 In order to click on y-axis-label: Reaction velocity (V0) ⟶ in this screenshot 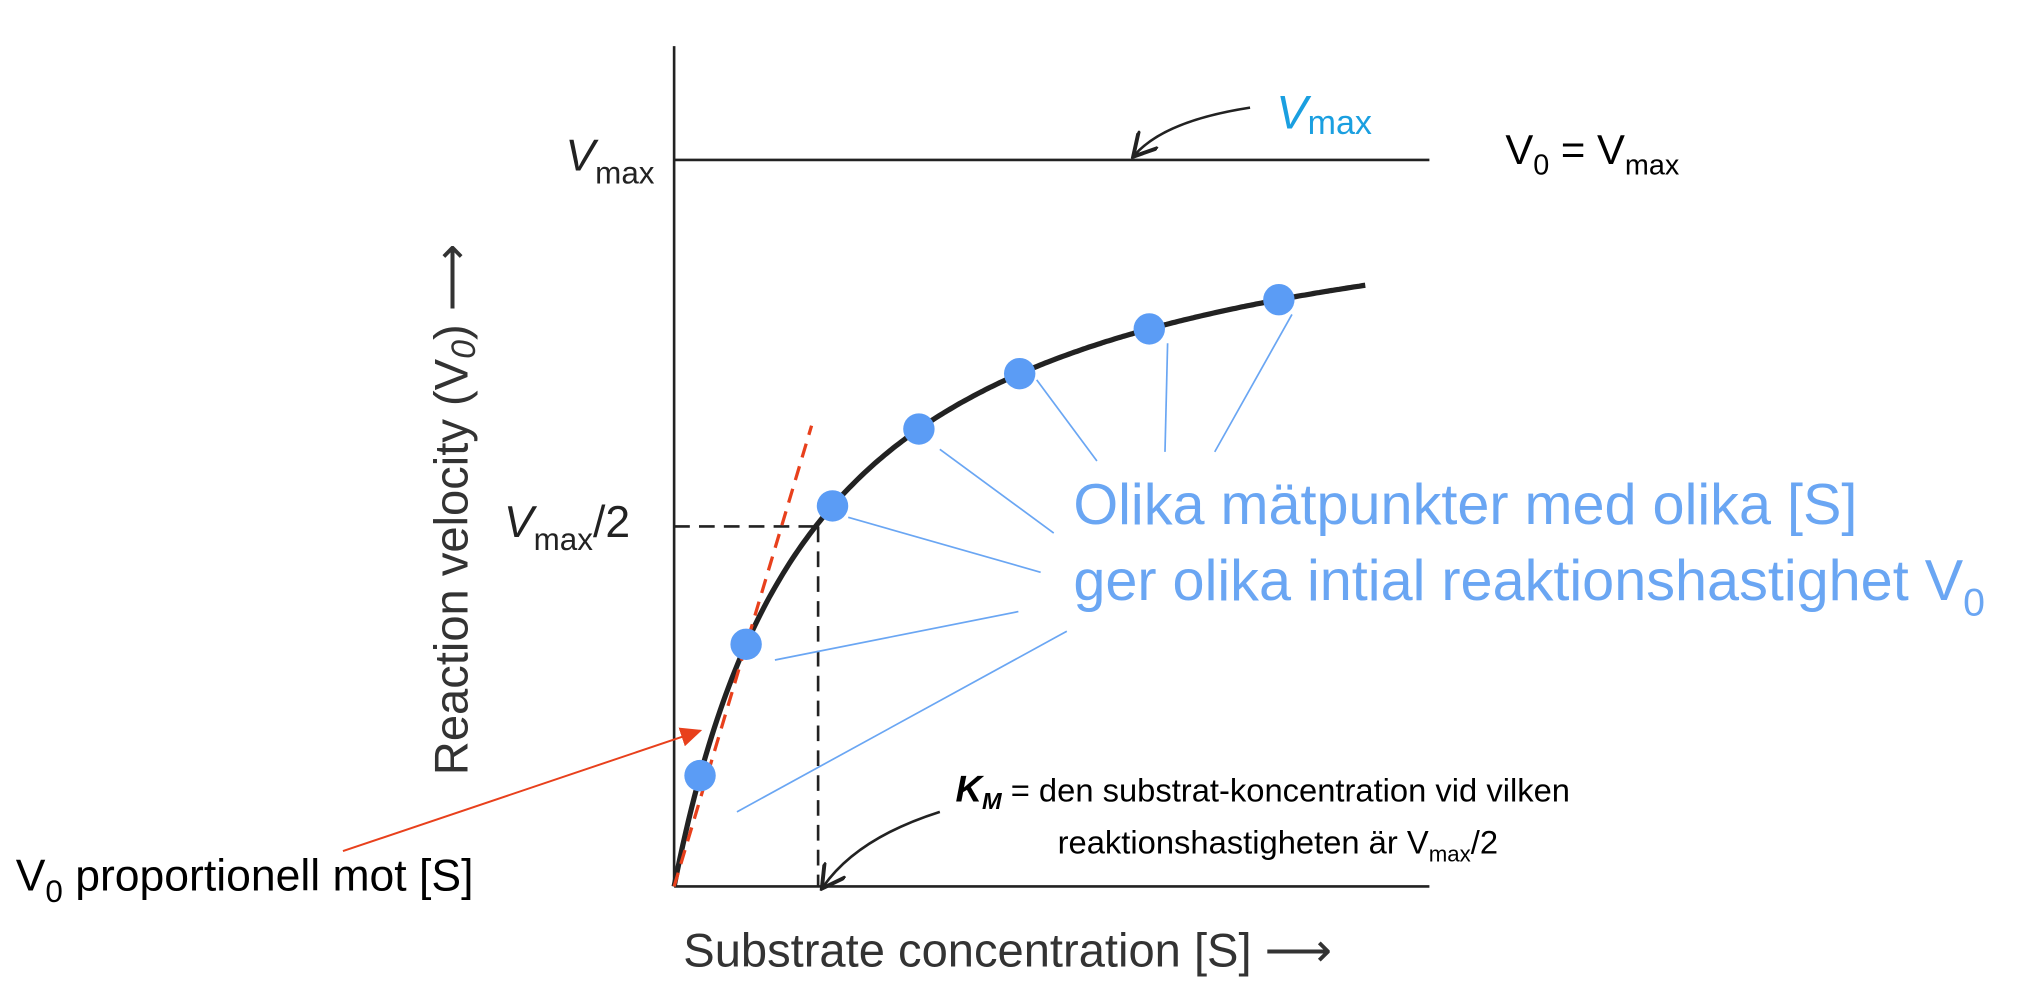, I will do `click(453, 510)`.